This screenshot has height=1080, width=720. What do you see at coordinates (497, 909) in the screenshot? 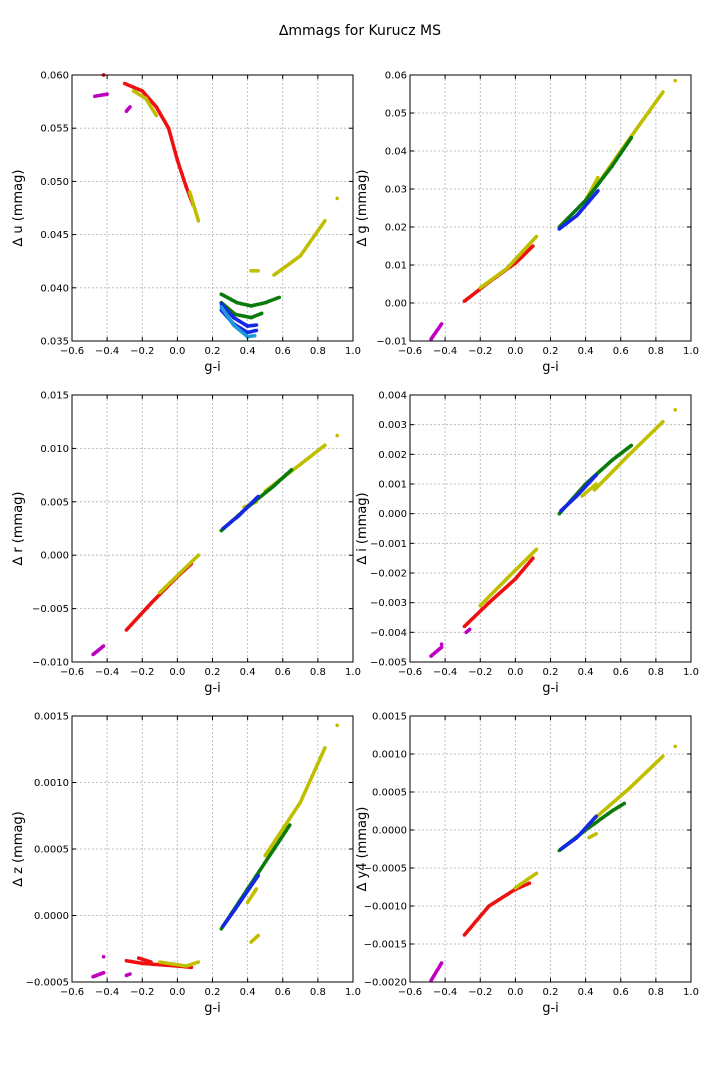
I see `series-red` at bounding box center [497, 909].